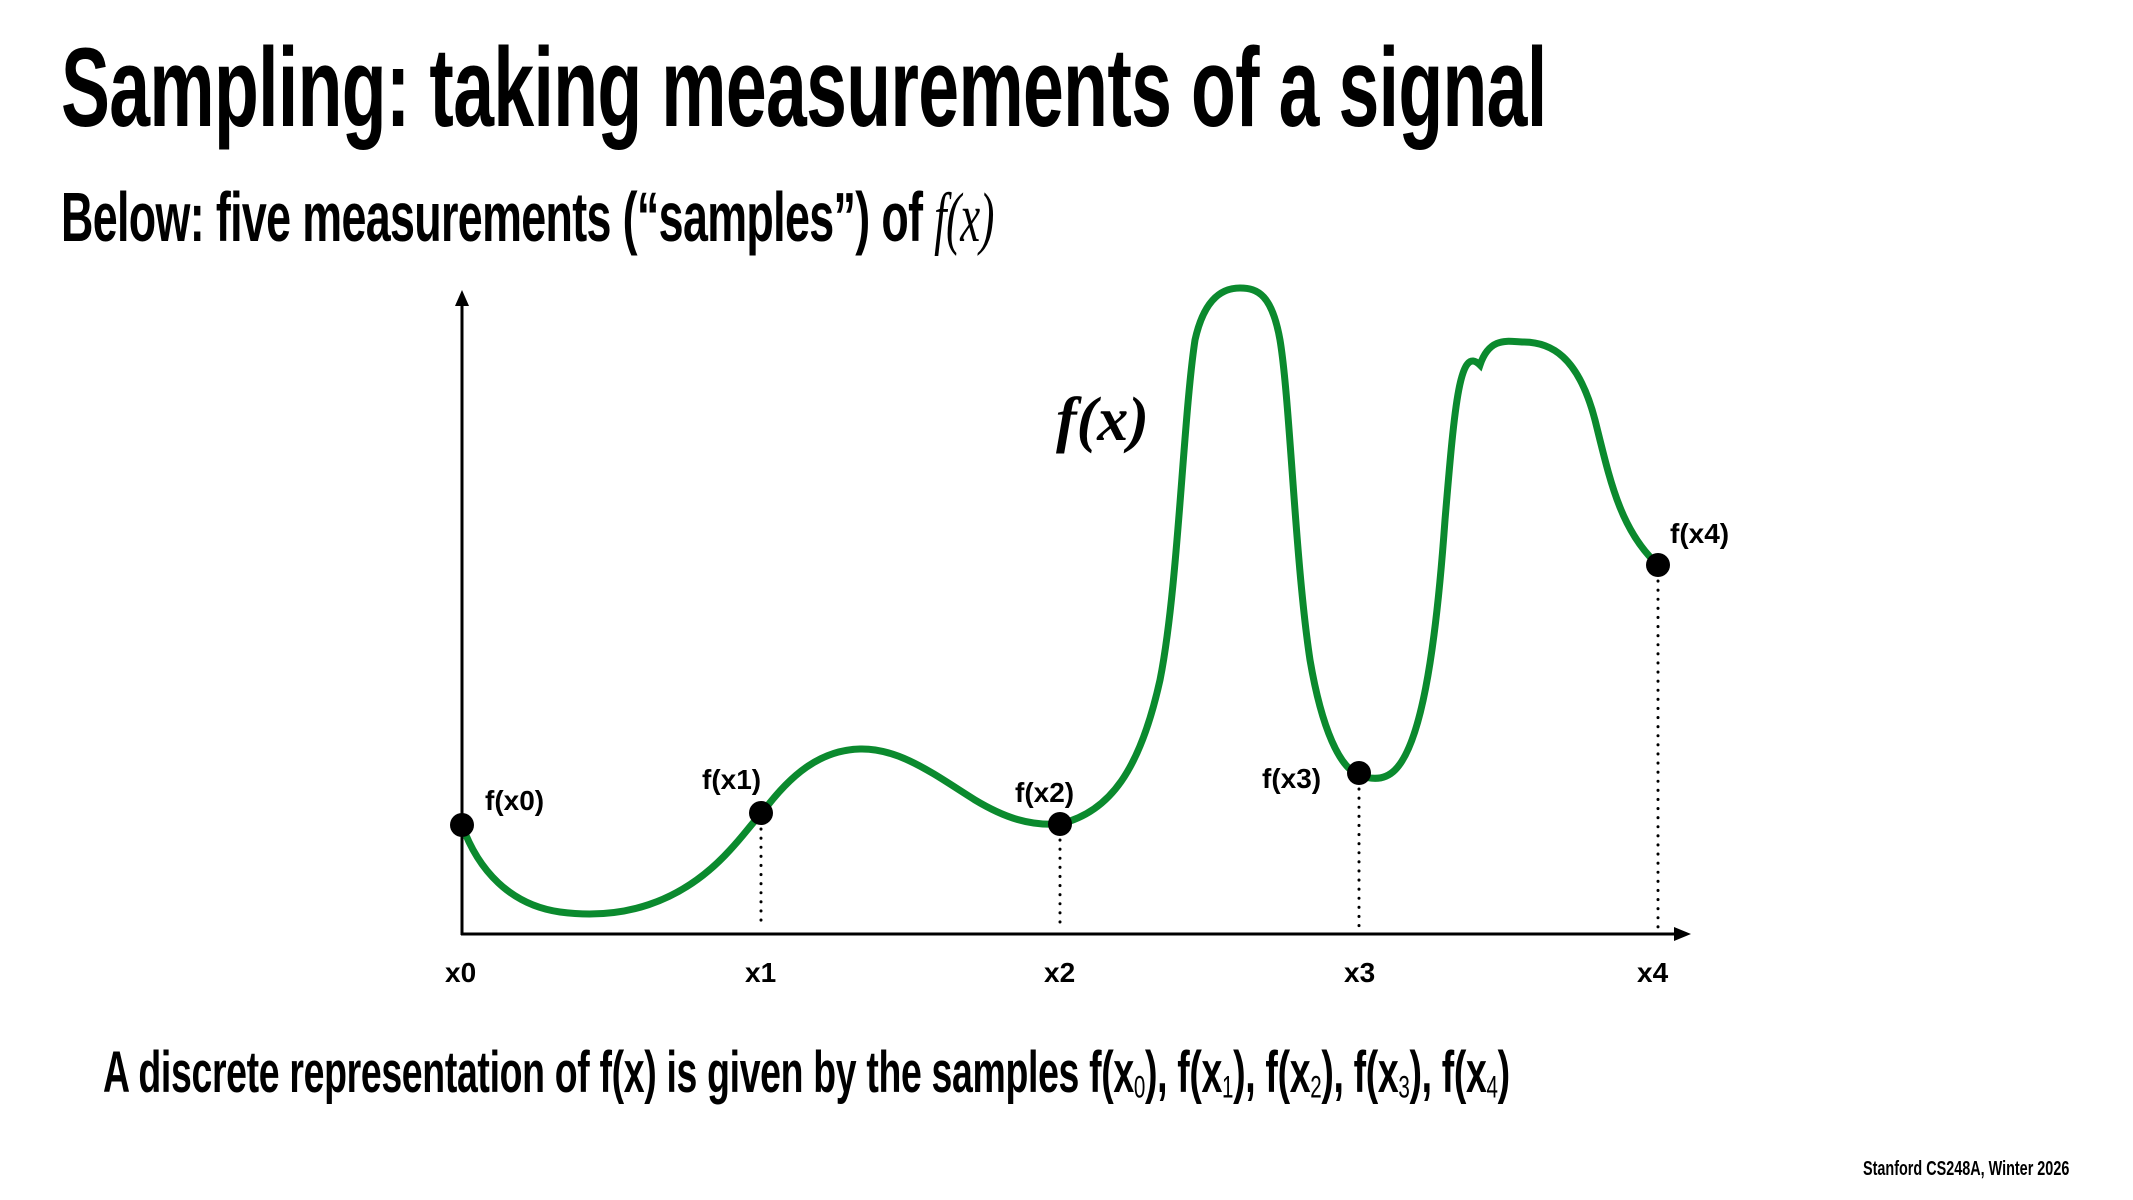  Describe the element at coordinates (1044, 792) in the screenshot. I see `sample-label-x2: f(x2)` at that location.